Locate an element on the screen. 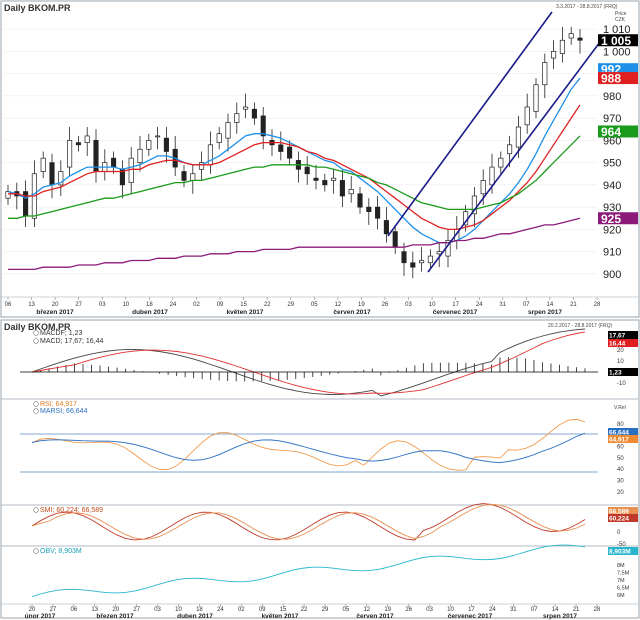 Image resolution: width=640 pixels, height=620 pixels. price-x-tick-label: 14 is located at coordinates (550, 305).